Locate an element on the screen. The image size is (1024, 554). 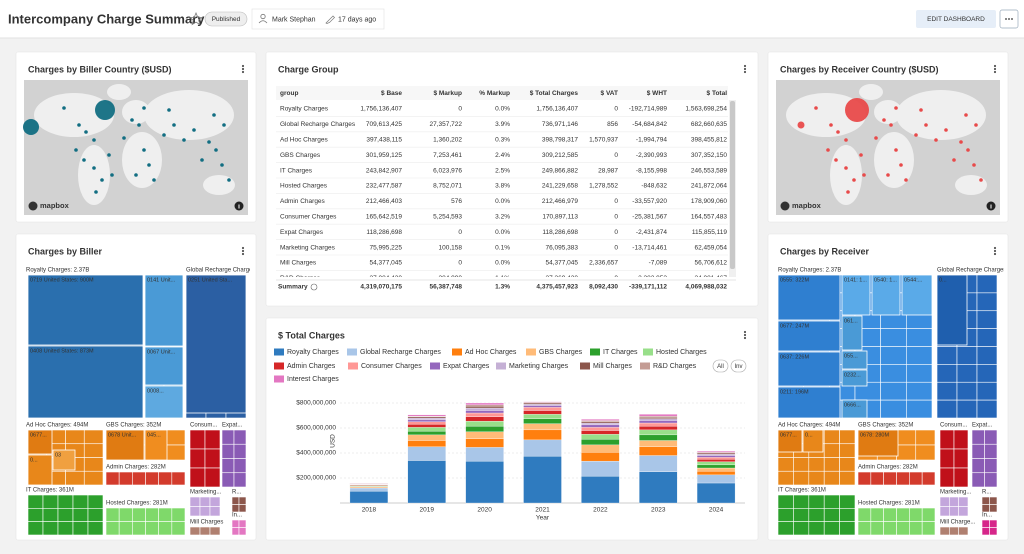
treemap-node-label: 0211: 196M is located at coordinates (794, 392).